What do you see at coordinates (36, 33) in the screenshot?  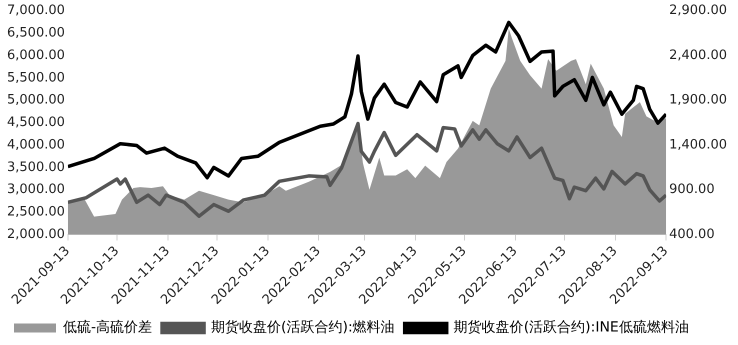 I see `y-tick-label: 6,500.00` at bounding box center [36, 33].